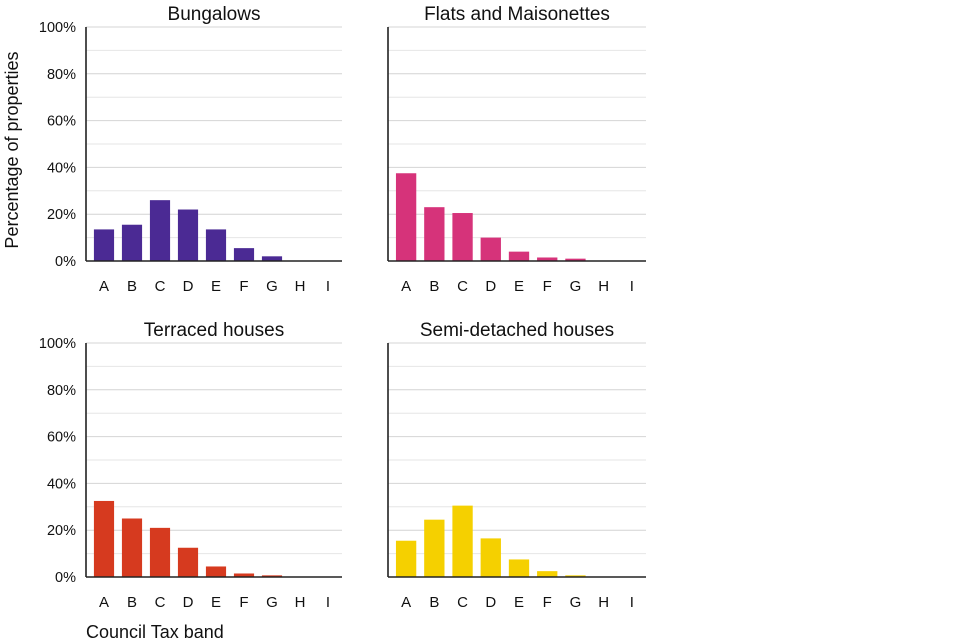  What do you see at coordinates (516, 465) in the screenshot?
I see `chart-panel: A B C D E F G H I Semi-detached houses` at bounding box center [516, 465].